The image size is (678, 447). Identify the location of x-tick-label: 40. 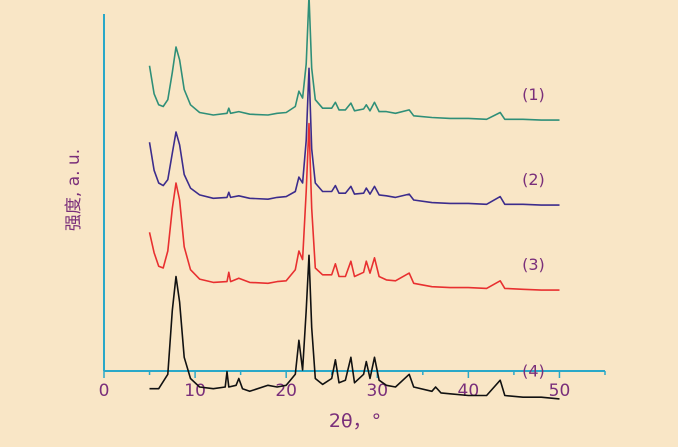
(469, 391).